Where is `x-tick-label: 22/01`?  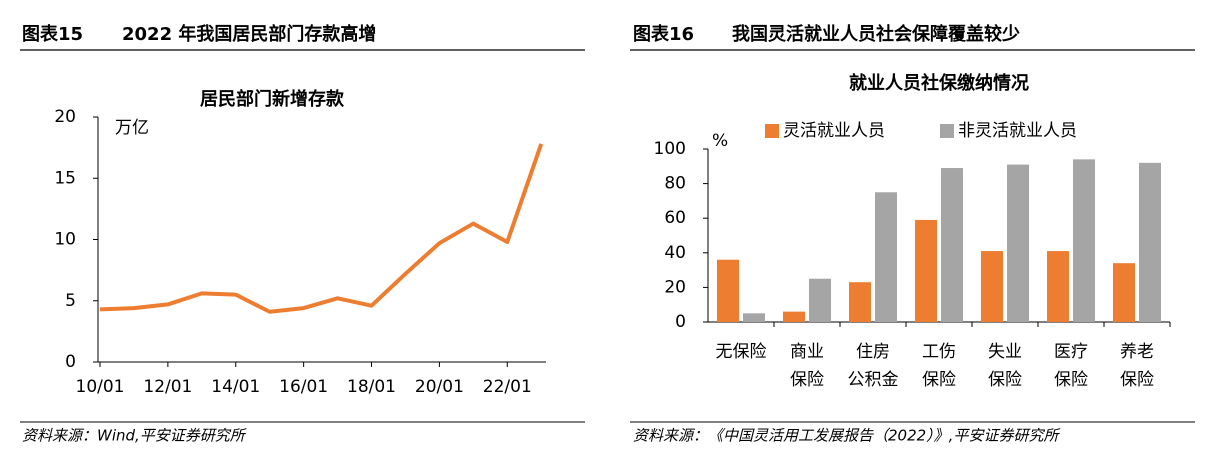 x-tick-label: 22/01 is located at coordinates (507, 387).